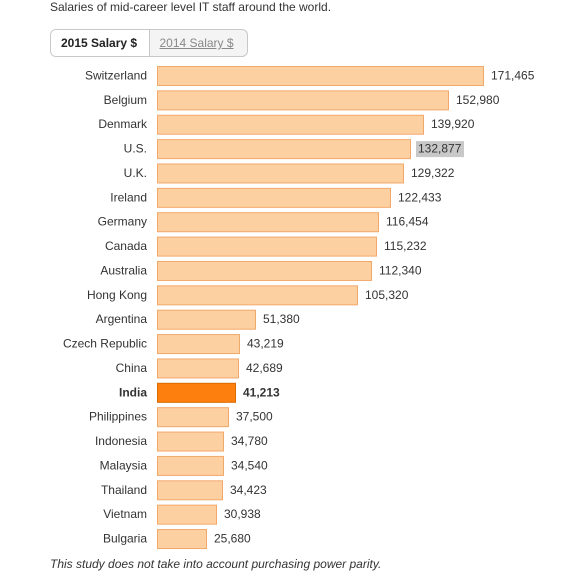  Describe the element at coordinates (128, 197) in the screenshot. I see `category-label-ireland: Ireland` at that location.